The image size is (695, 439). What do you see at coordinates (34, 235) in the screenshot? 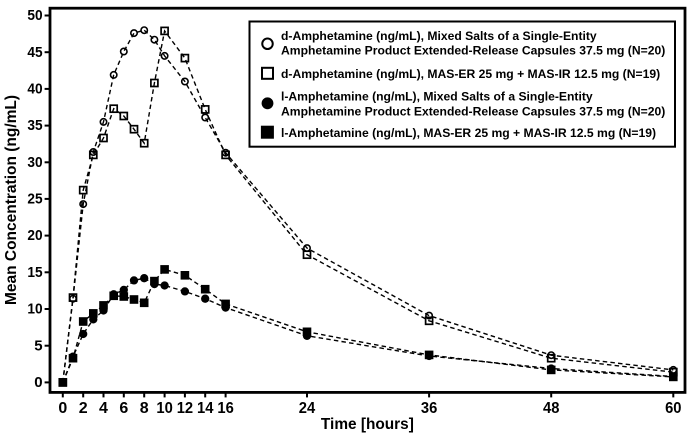
I see `svg-text: 20` at bounding box center [34, 235].